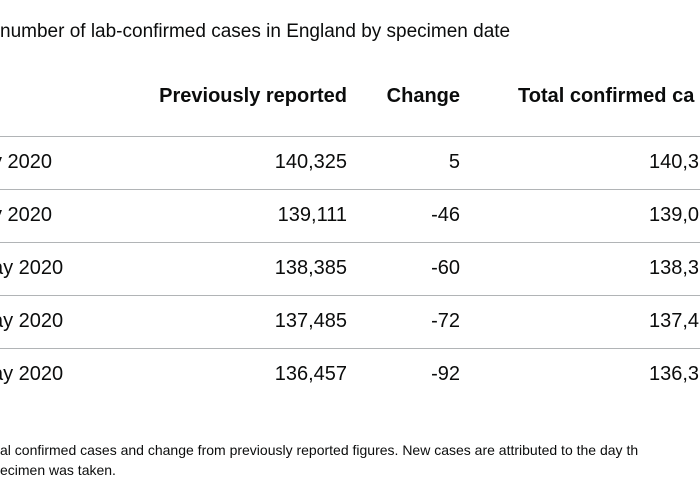  I want to click on cell-total: 137,4, so click(674, 321).